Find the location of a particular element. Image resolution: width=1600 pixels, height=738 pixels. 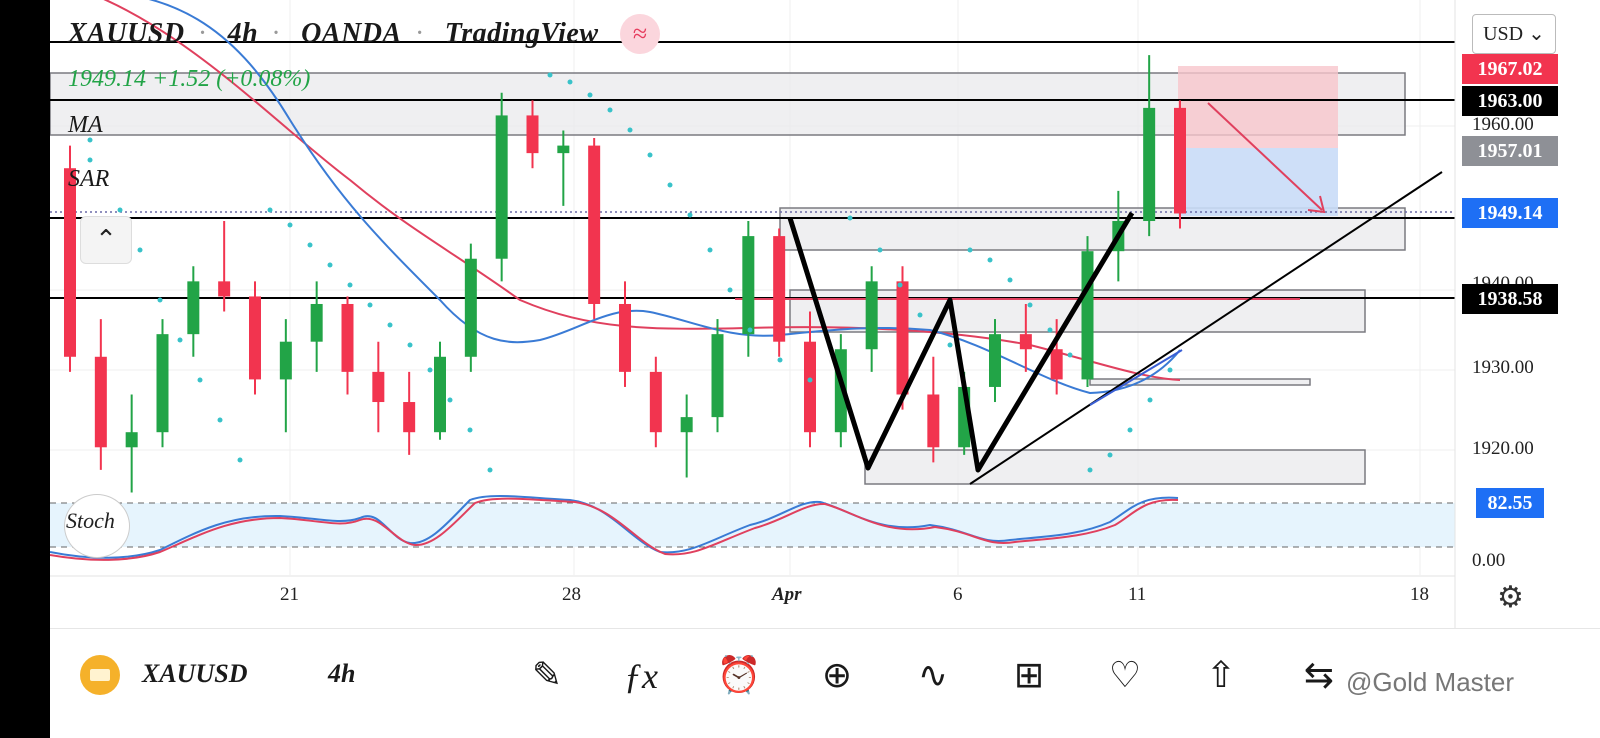

fx-icon: ƒx is located at coordinates (641, 676).